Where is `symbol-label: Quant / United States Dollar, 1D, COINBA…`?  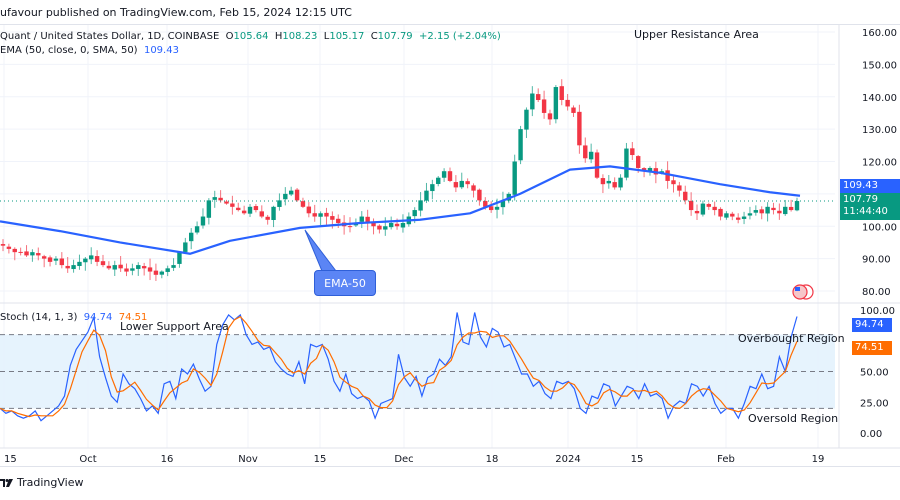
symbol-label: Quant / United States Dollar, 1D, COINBA… is located at coordinates (110, 36).